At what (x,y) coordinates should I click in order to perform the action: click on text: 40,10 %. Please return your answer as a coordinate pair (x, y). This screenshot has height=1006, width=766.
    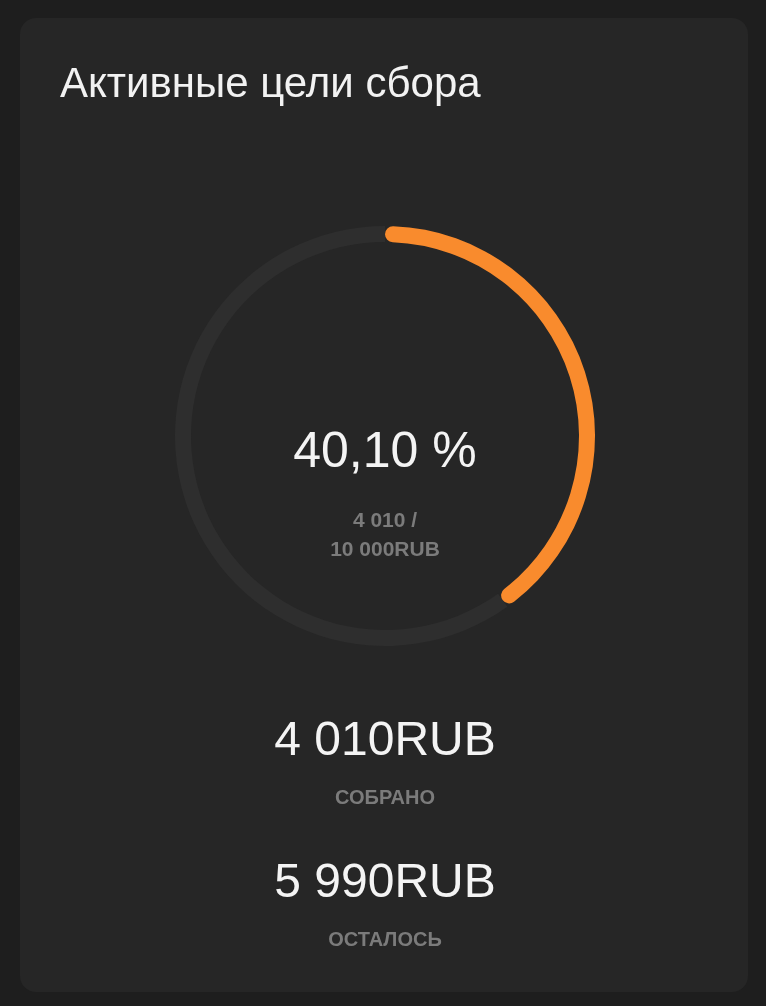
    Looking at the image, I should click on (385, 450).